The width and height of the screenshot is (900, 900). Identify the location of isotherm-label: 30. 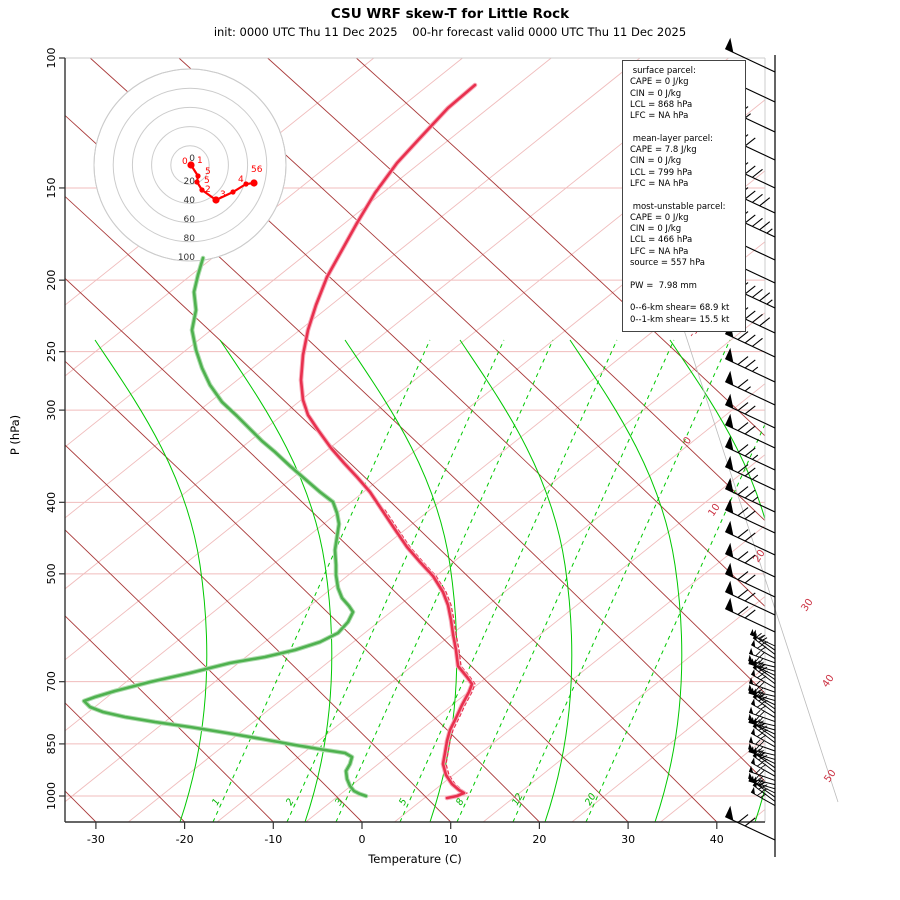
(807, 605).